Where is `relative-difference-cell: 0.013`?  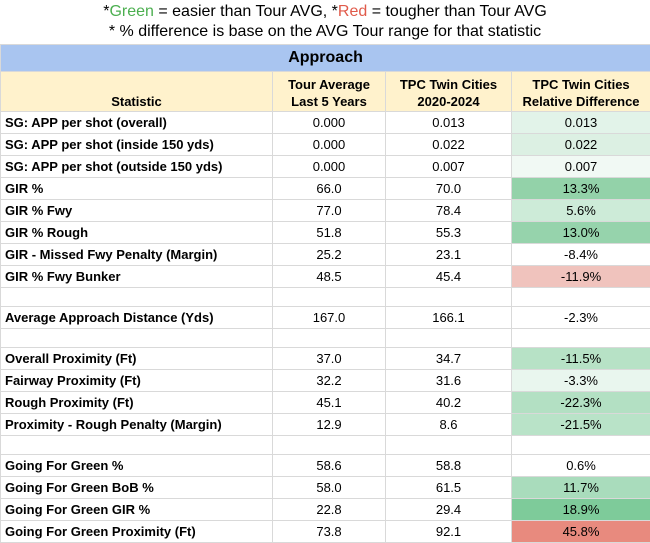 relative-difference-cell: 0.013 is located at coordinates (581, 123).